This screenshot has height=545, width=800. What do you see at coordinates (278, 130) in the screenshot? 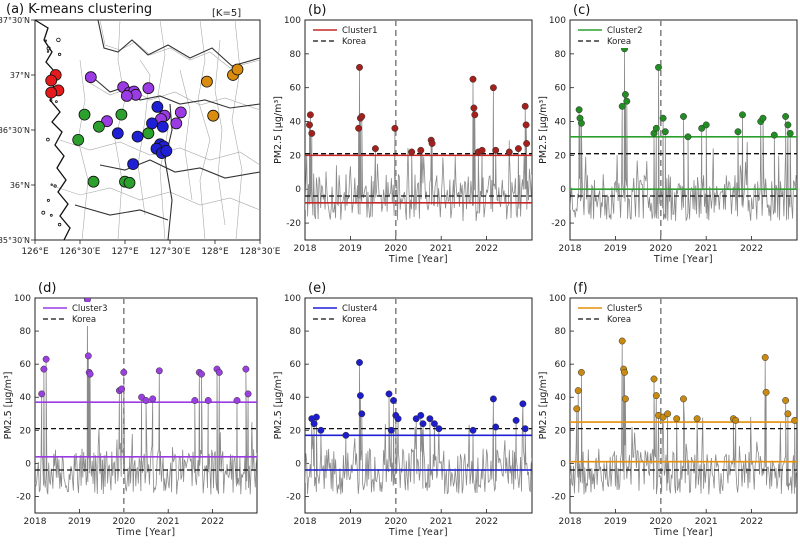
I see `y-axis-label: PM2.5 [μg/m³]` at bounding box center [278, 130].